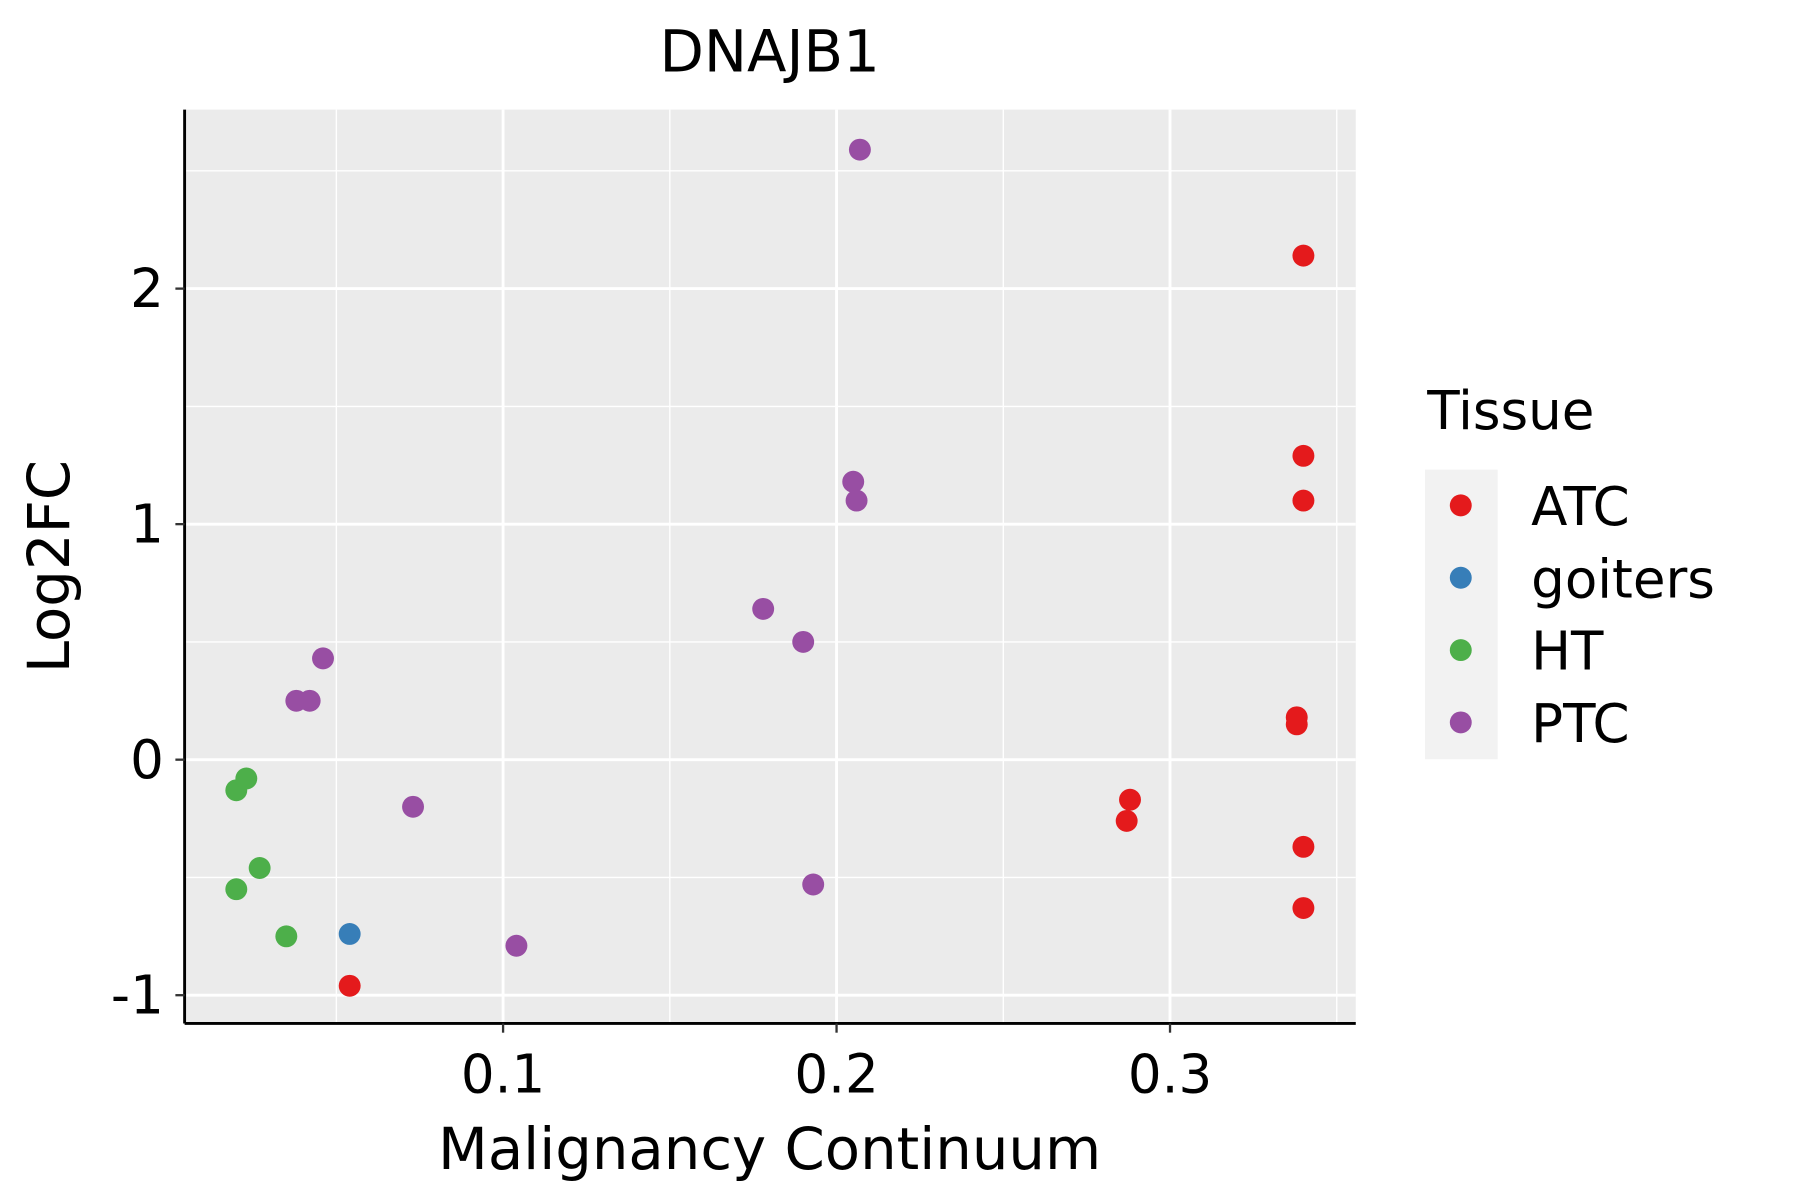  Describe the element at coordinates (1460, 650) in the screenshot. I see `legend-key-ht` at that location.